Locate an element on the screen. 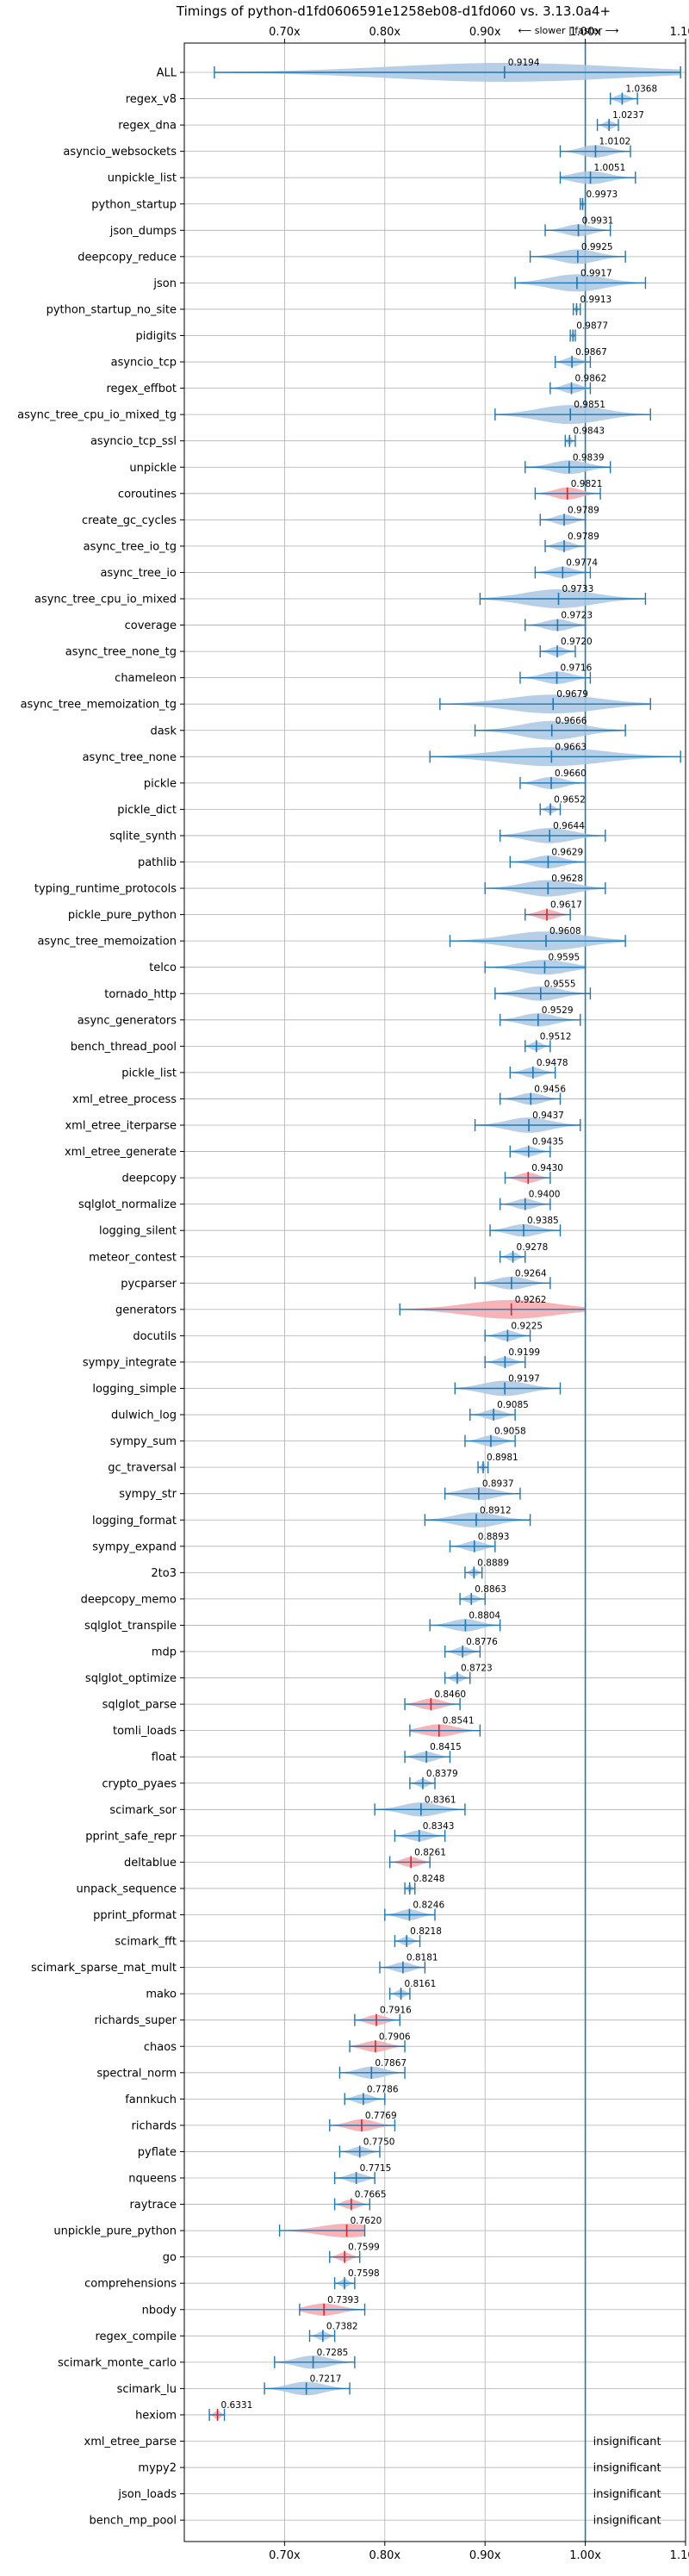 The width and height of the screenshot is (689, 2576). benchmark-label: hexiom is located at coordinates (156, 2416).